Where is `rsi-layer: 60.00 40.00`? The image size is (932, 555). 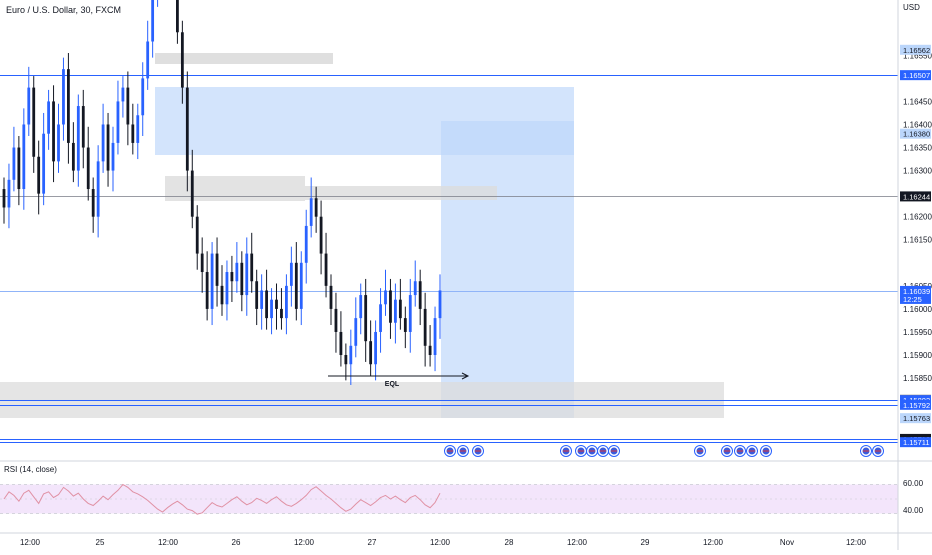 rsi-layer: 60.00 40.00 is located at coordinates (462, 497).